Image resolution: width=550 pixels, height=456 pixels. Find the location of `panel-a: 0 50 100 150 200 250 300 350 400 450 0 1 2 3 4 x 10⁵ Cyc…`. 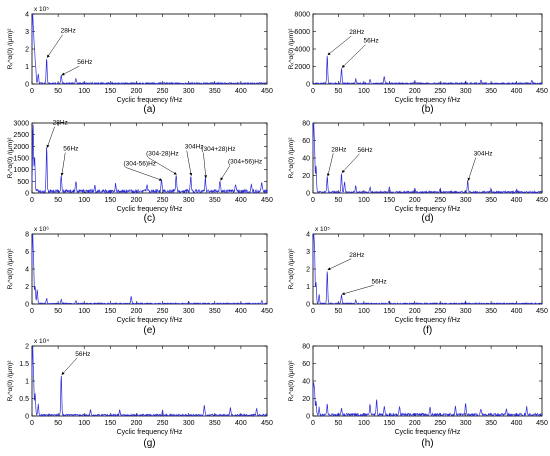

panel-a: 0 50 100 150 200 250 300 350 400 450 0 1 2 3 4 x 10⁵ Cyc… is located at coordinates (140, 60).